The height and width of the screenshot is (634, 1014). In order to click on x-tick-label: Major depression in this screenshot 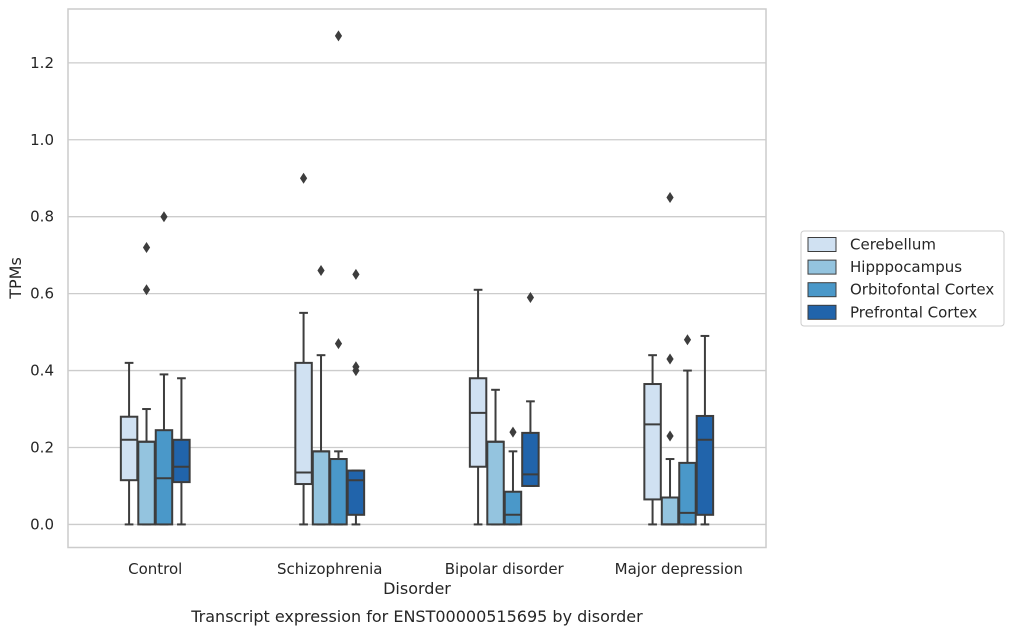, I will do `click(679, 569)`.